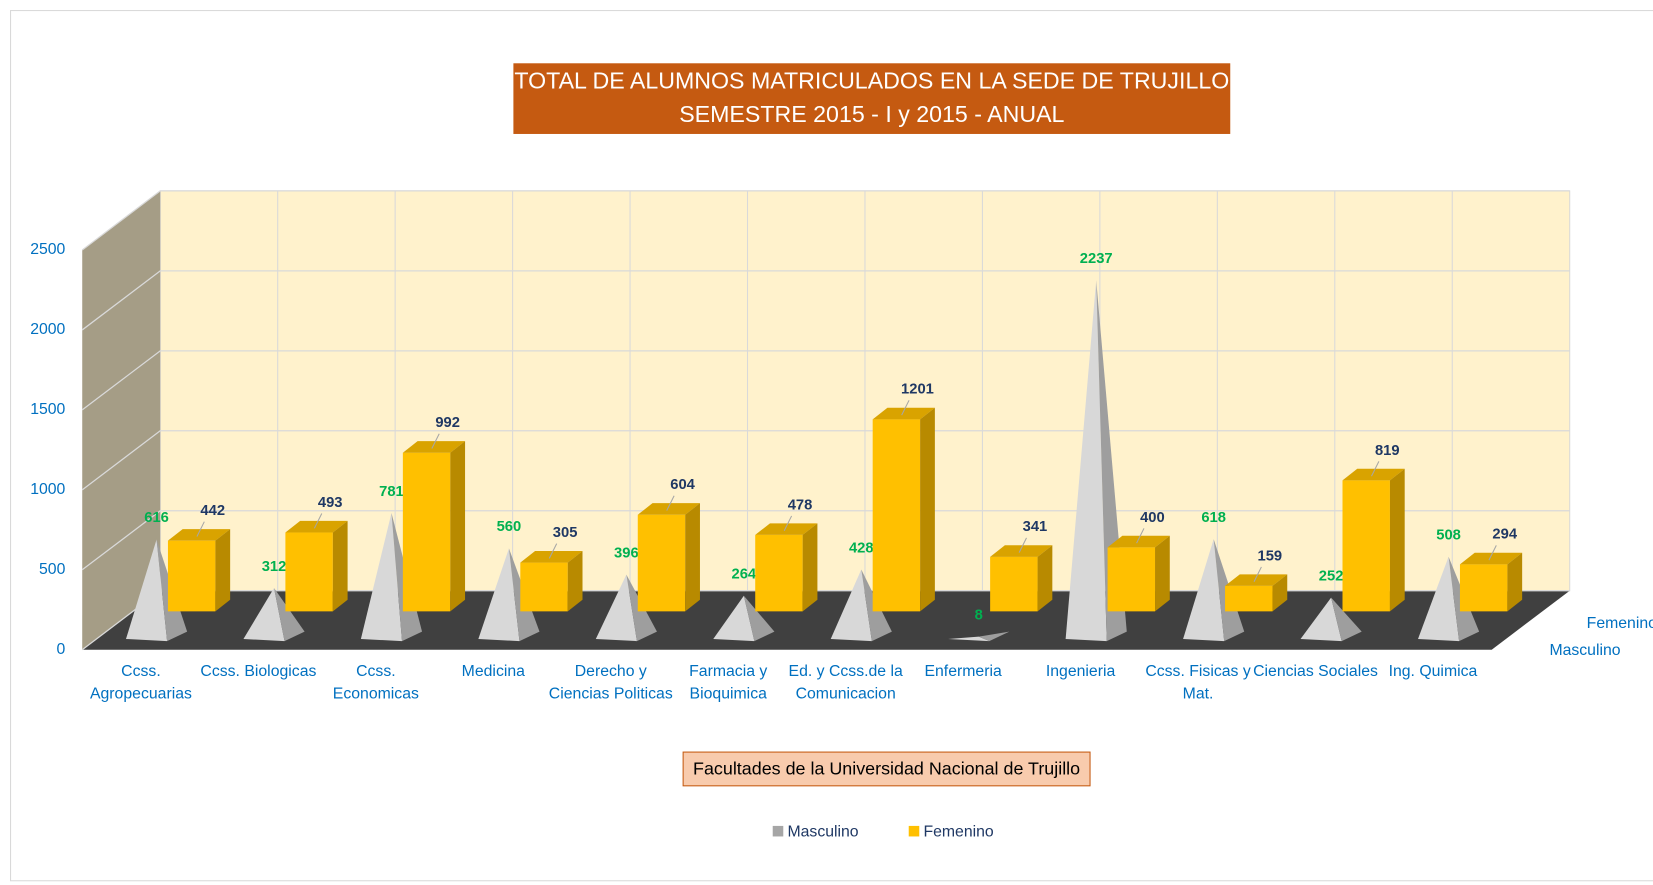  What do you see at coordinates (861, 548) in the screenshot?
I see `data-label: 428` at bounding box center [861, 548].